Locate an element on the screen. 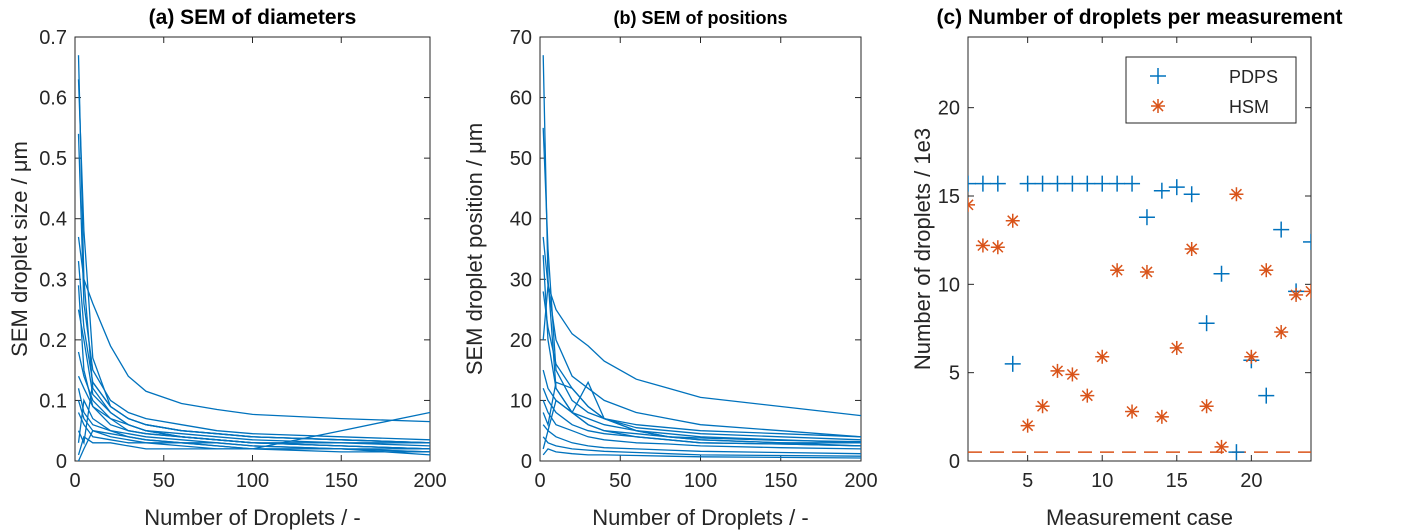 The image size is (1405, 532). y-tick-label: 50 is located at coordinates (521, 159).